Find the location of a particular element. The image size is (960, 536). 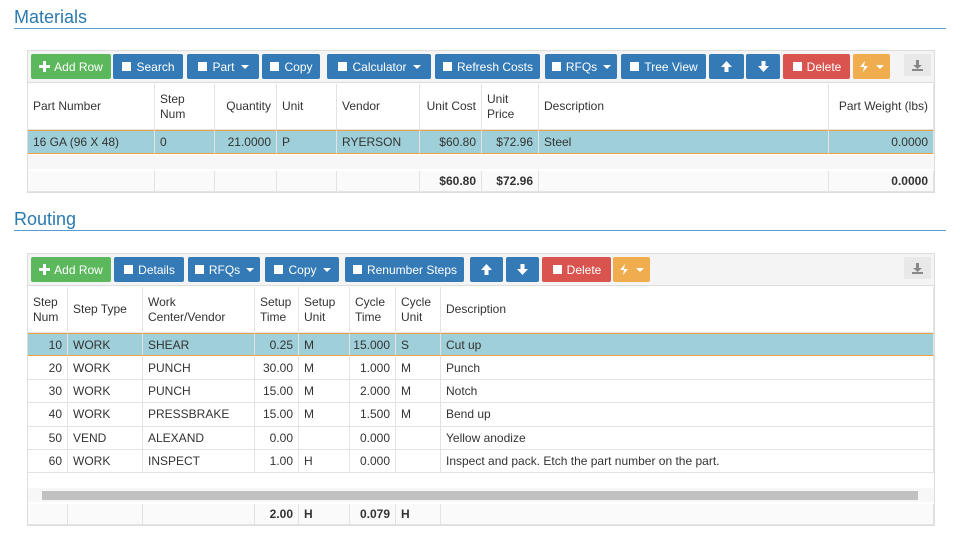

button-label: Search is located at coordinates (155, 66).